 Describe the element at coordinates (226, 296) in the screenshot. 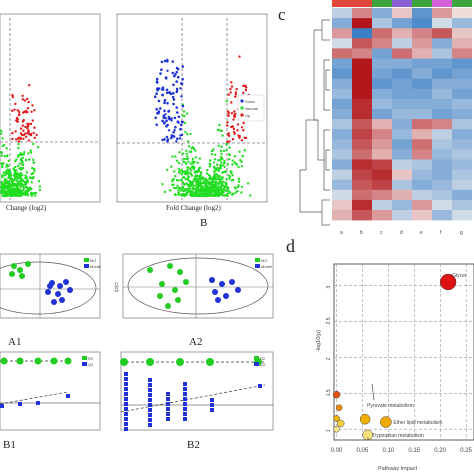

I see `score-point-group2` at that location.